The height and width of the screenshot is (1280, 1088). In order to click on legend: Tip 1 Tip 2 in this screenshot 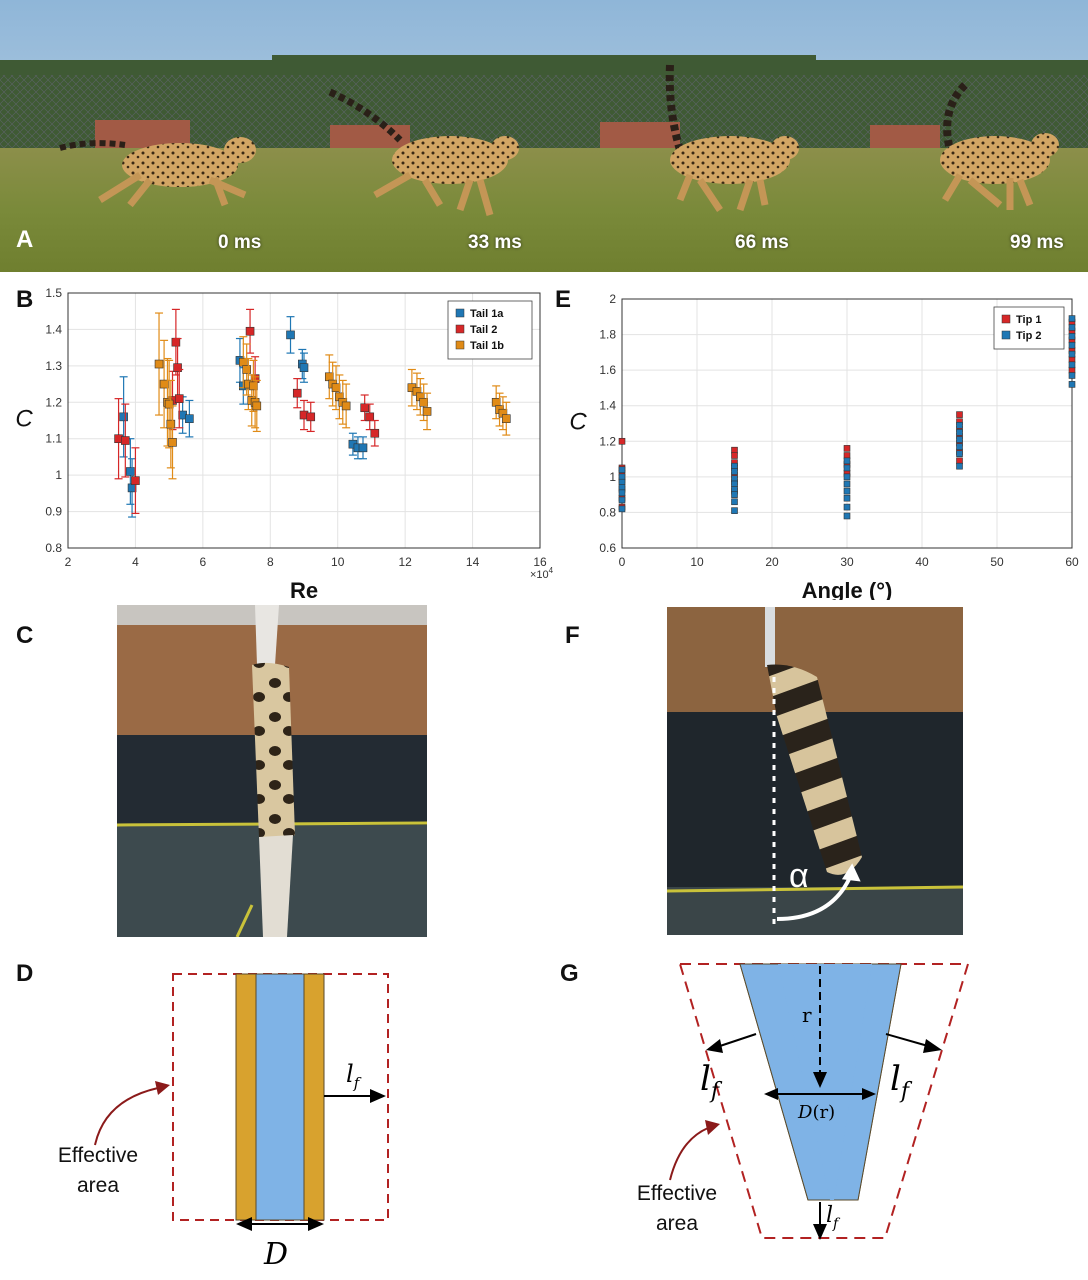, I will do `click(1029, 328)`.